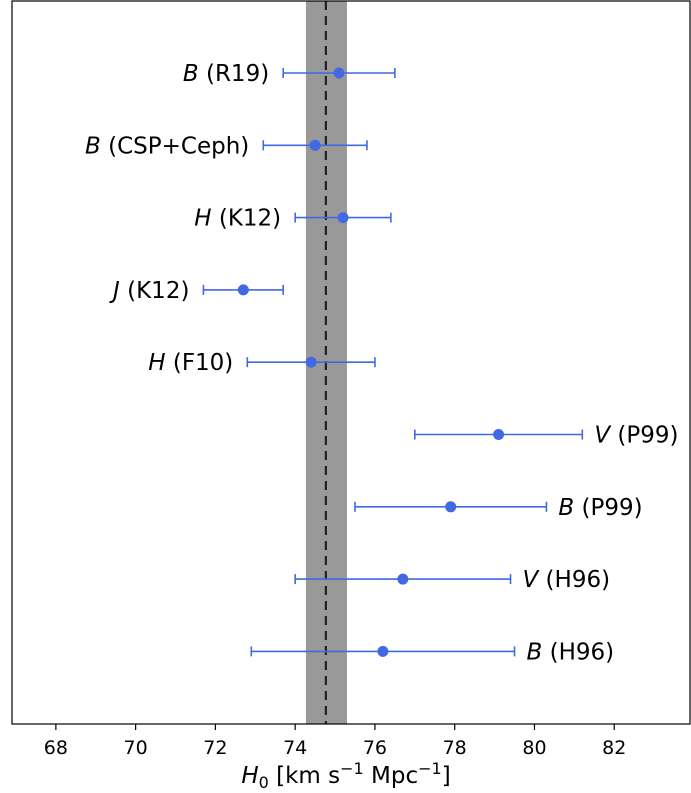 The image size is (691, 793). What do you see at coordinates (546, 436) in the screenshot?
I see `data-point-5: V (P99)` at bounding box center [546, 436].